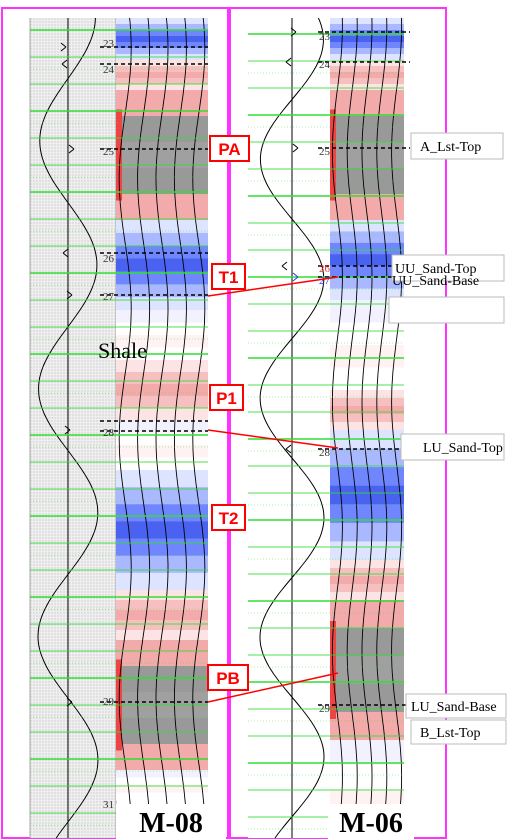 Image resolution: width=532 pixels, height=840 pixels. Describe the element at coordinates (463, 448) in the screenshot. I see `svg-text: LU_Sand-Top` at that location.